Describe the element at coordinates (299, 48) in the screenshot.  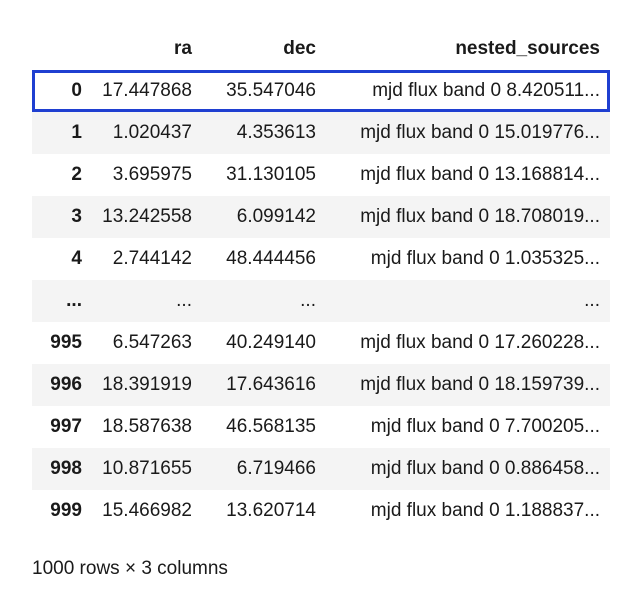
I see `column-header-dec: dec` at that location.